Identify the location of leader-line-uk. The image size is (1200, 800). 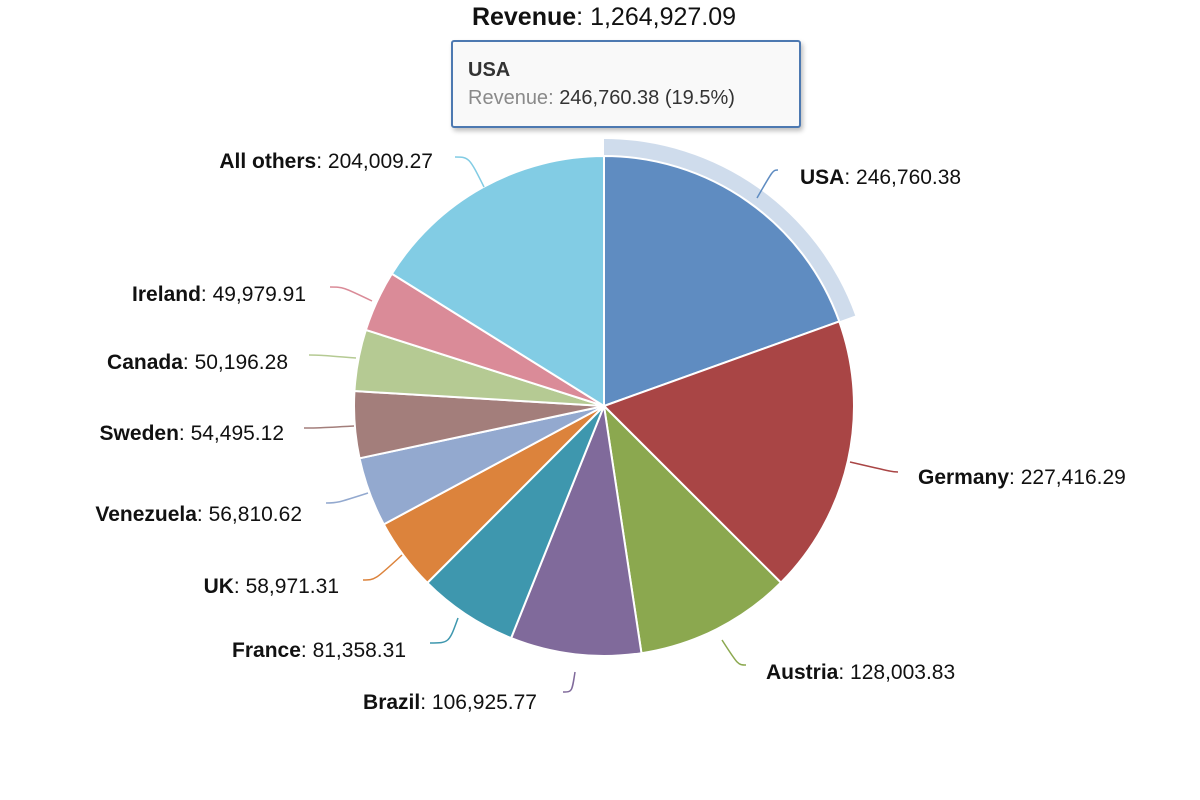
(382, 567).